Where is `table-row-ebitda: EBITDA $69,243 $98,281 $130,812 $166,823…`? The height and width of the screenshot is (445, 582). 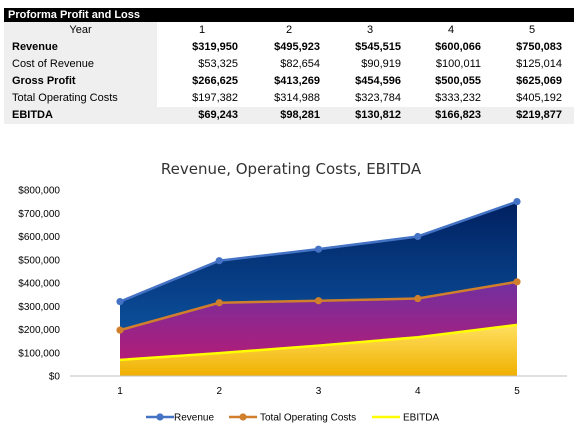
table-row-ebitda: EBITDA $69,243 $98,281 $130,812 $166,823… is located at coordinates (289, 115).